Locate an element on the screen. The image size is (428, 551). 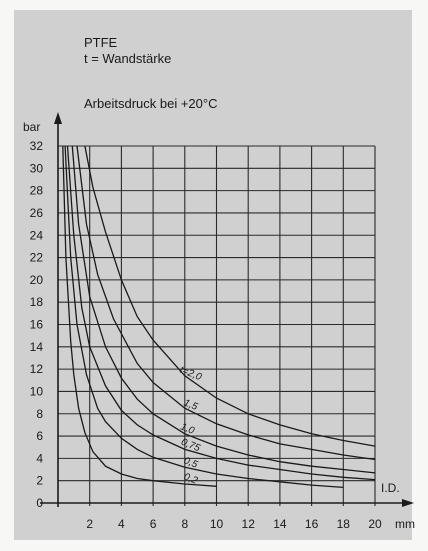
y-tick-label: 2 is located at coordinates (39, 481).